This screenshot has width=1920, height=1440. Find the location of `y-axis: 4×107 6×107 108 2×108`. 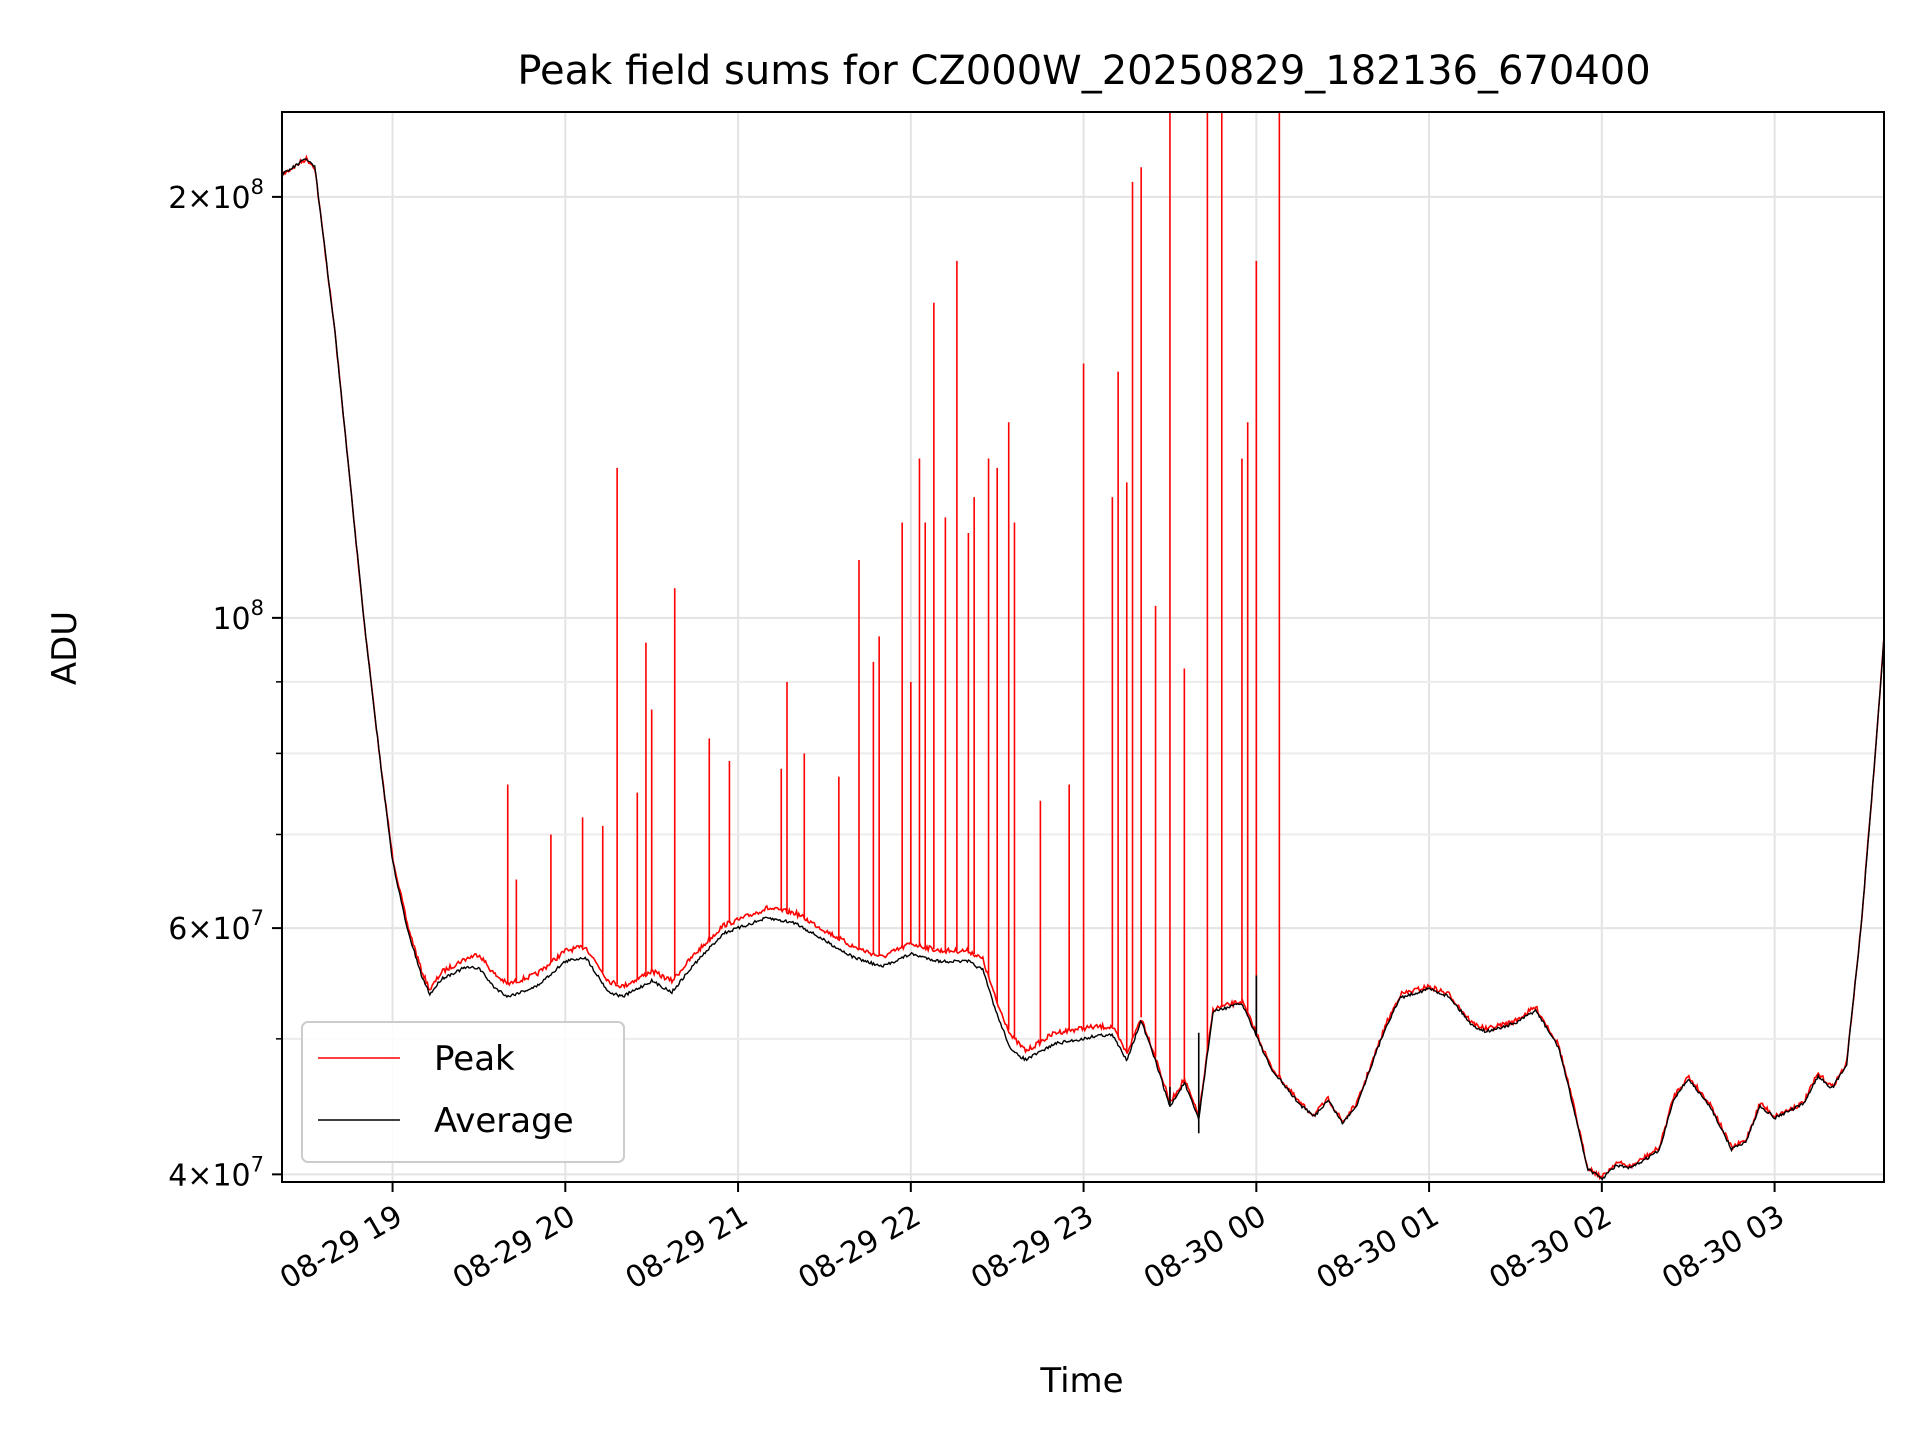

y-axis: 4×107 6×107 108 2×108 is located at coordinates (225, 684).